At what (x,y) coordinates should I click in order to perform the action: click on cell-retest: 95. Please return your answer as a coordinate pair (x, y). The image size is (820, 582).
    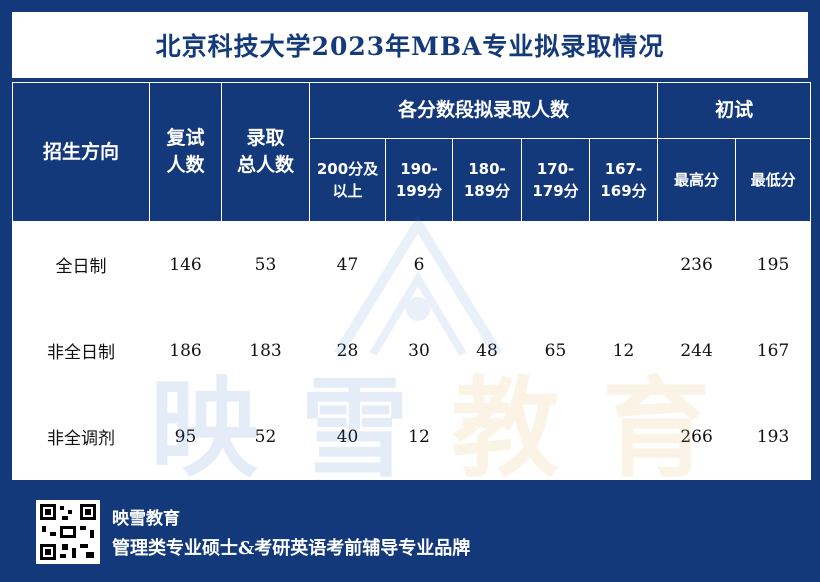
    Looking at the image, I should click on (185, 436).